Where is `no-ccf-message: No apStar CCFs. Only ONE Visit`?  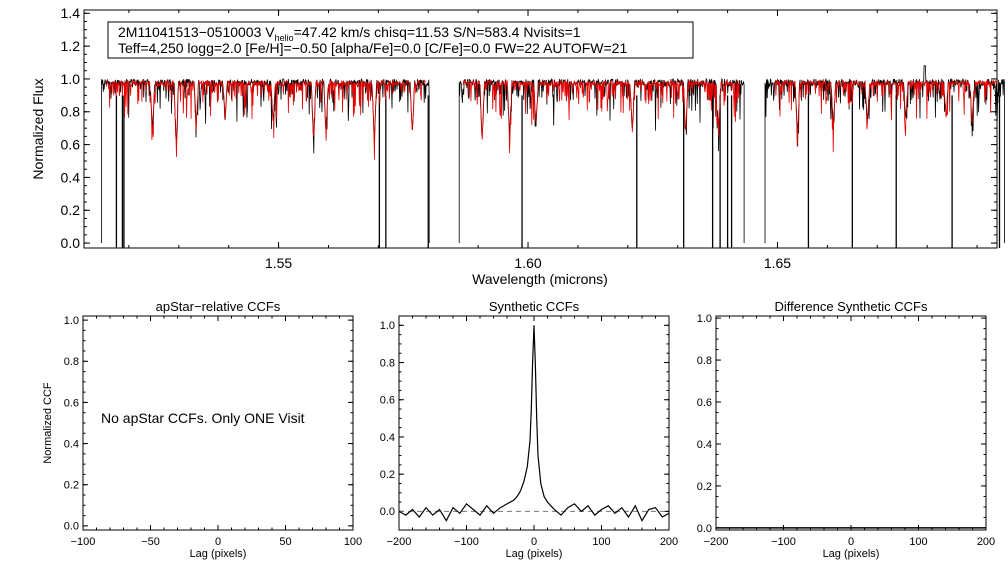
no-ccf-message: No apStar CCFs. Only ONE Visit is located at coordinates (203, 418).